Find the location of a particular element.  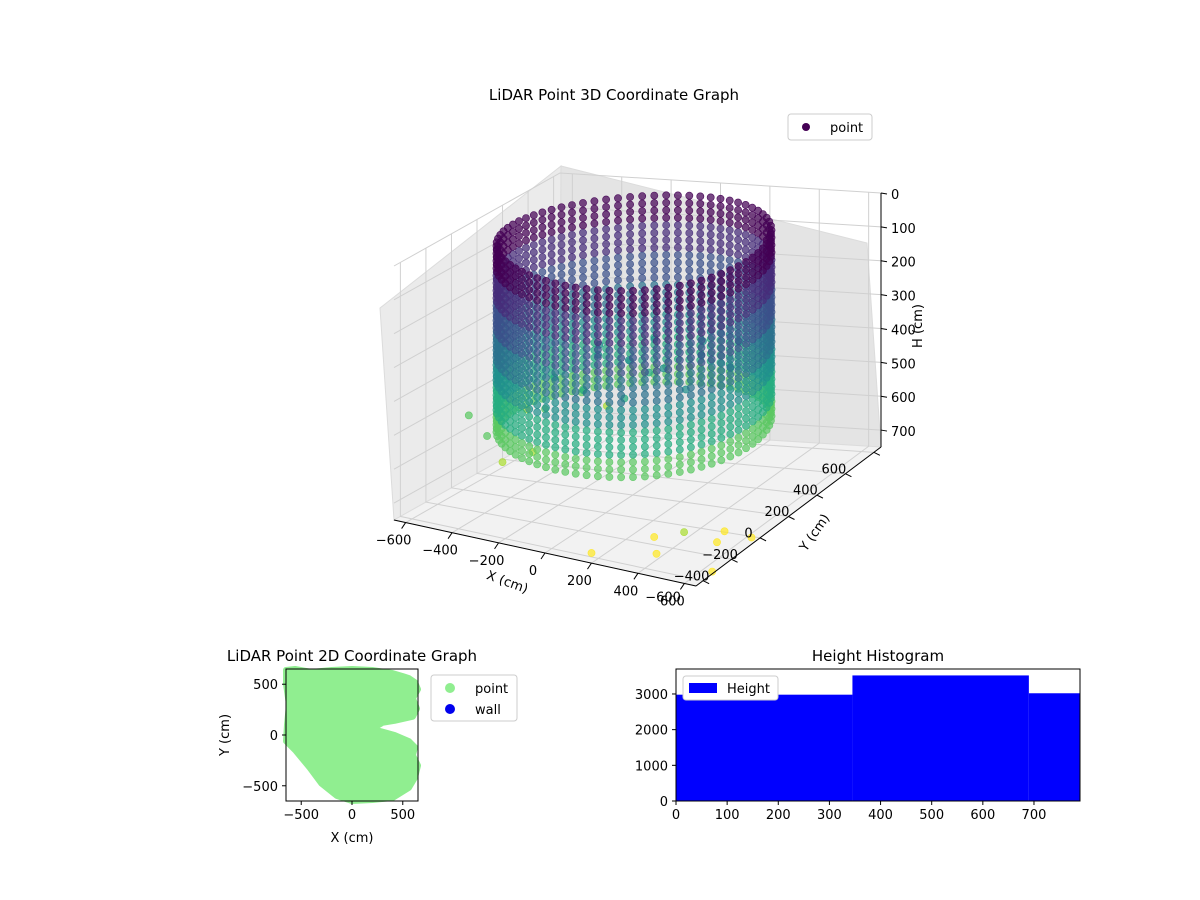

x-tick-label-histogram: 400 is located at coordinates (880, 815).